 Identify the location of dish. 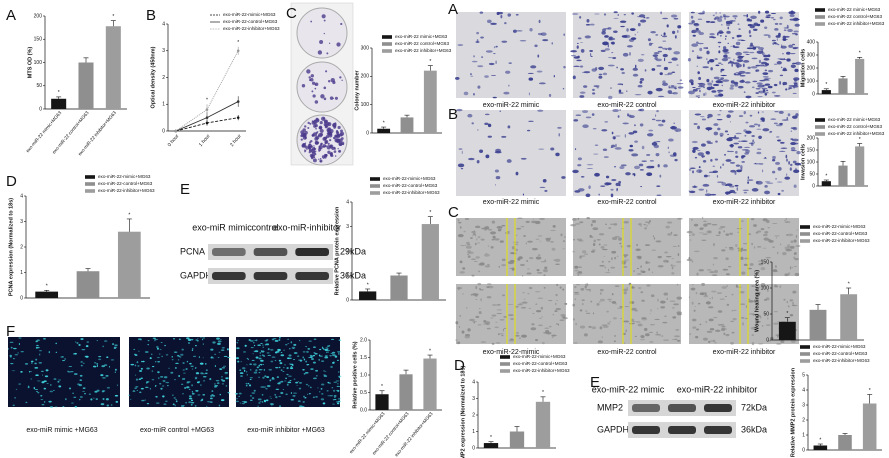
(322, 33).